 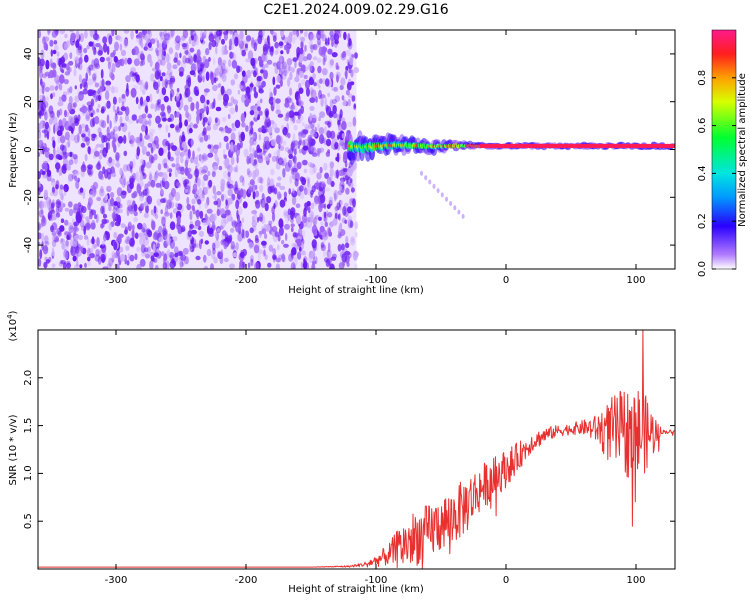 What do you see at coordinates (459, 212) in the screenshot?
I see `branch-blob` at bounding box center [459, 212].